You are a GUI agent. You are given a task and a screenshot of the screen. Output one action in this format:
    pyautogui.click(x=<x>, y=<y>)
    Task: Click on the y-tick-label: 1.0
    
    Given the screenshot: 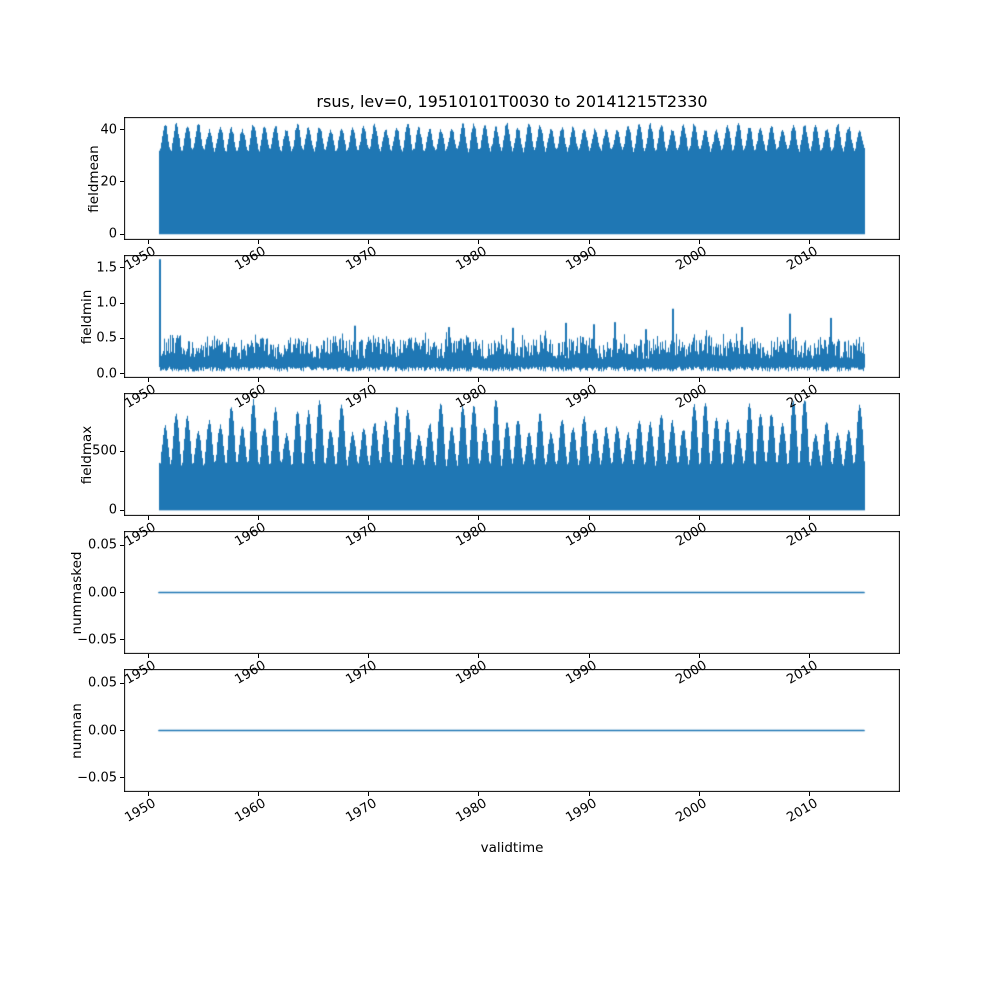 What is the action you would take?
    pyautogui.click(x=106, y=303)
    